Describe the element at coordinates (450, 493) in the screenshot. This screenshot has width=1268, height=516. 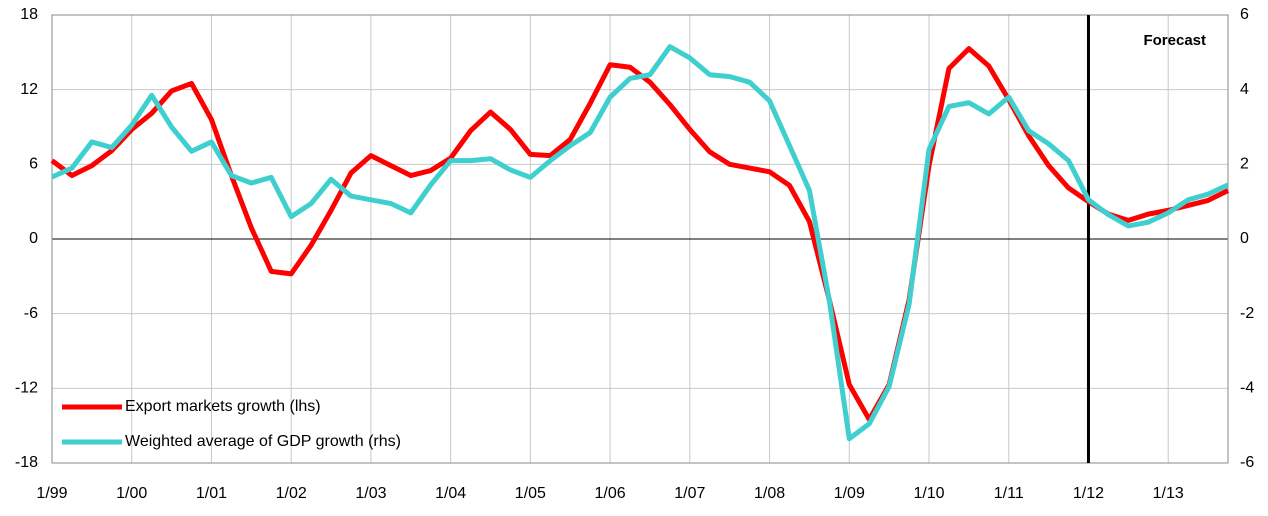
I see `x-tick-label: 1/04` at that location.